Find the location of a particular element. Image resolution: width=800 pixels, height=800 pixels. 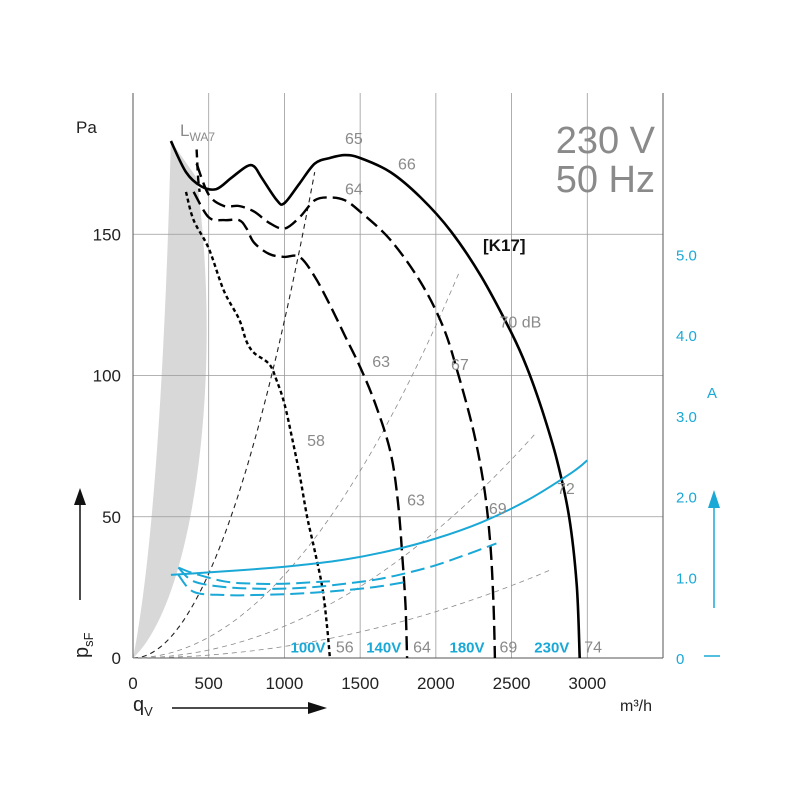

shaded-region-layer is located at coordinates (170, 399).